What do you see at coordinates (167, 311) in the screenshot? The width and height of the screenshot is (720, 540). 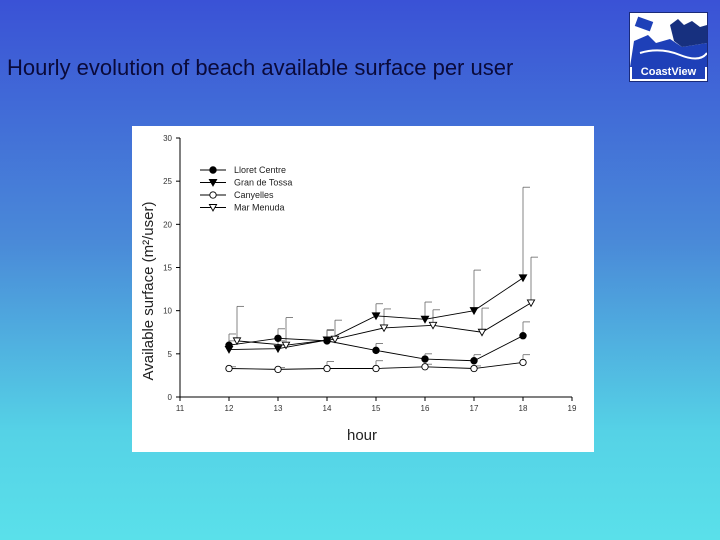 I see `y-tick-label: 10` at bounding box center [167, 311].